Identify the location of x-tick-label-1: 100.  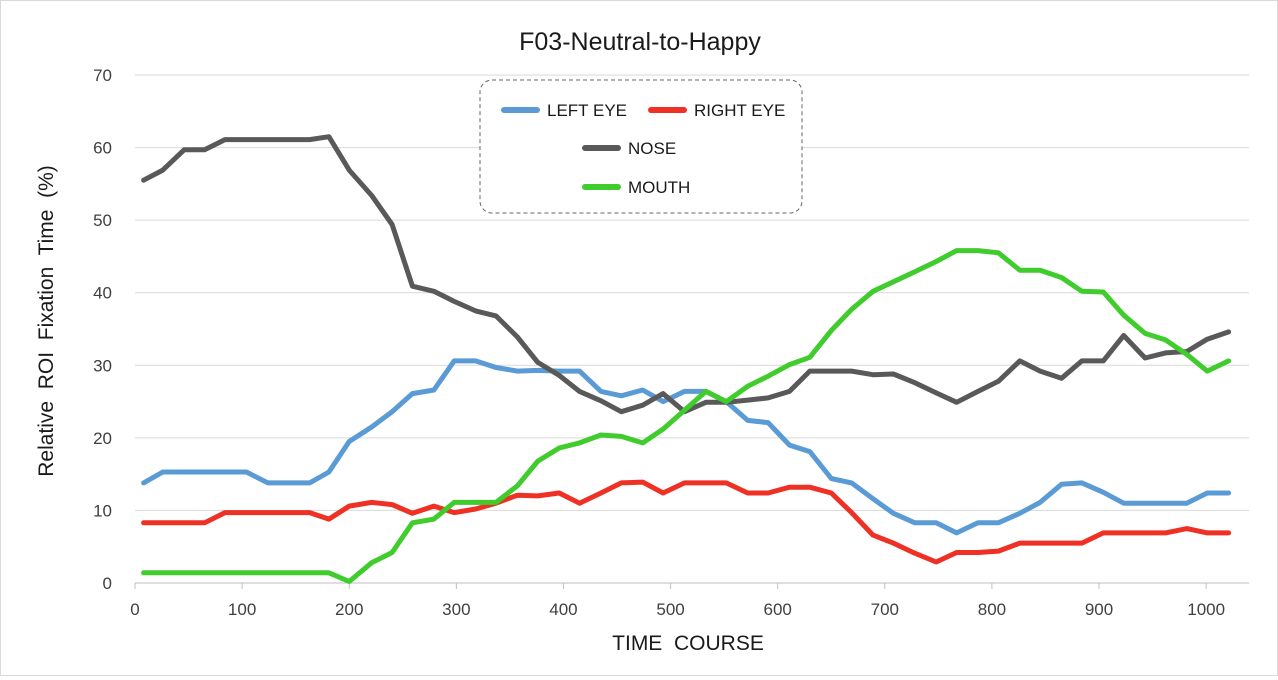
(242, 609).